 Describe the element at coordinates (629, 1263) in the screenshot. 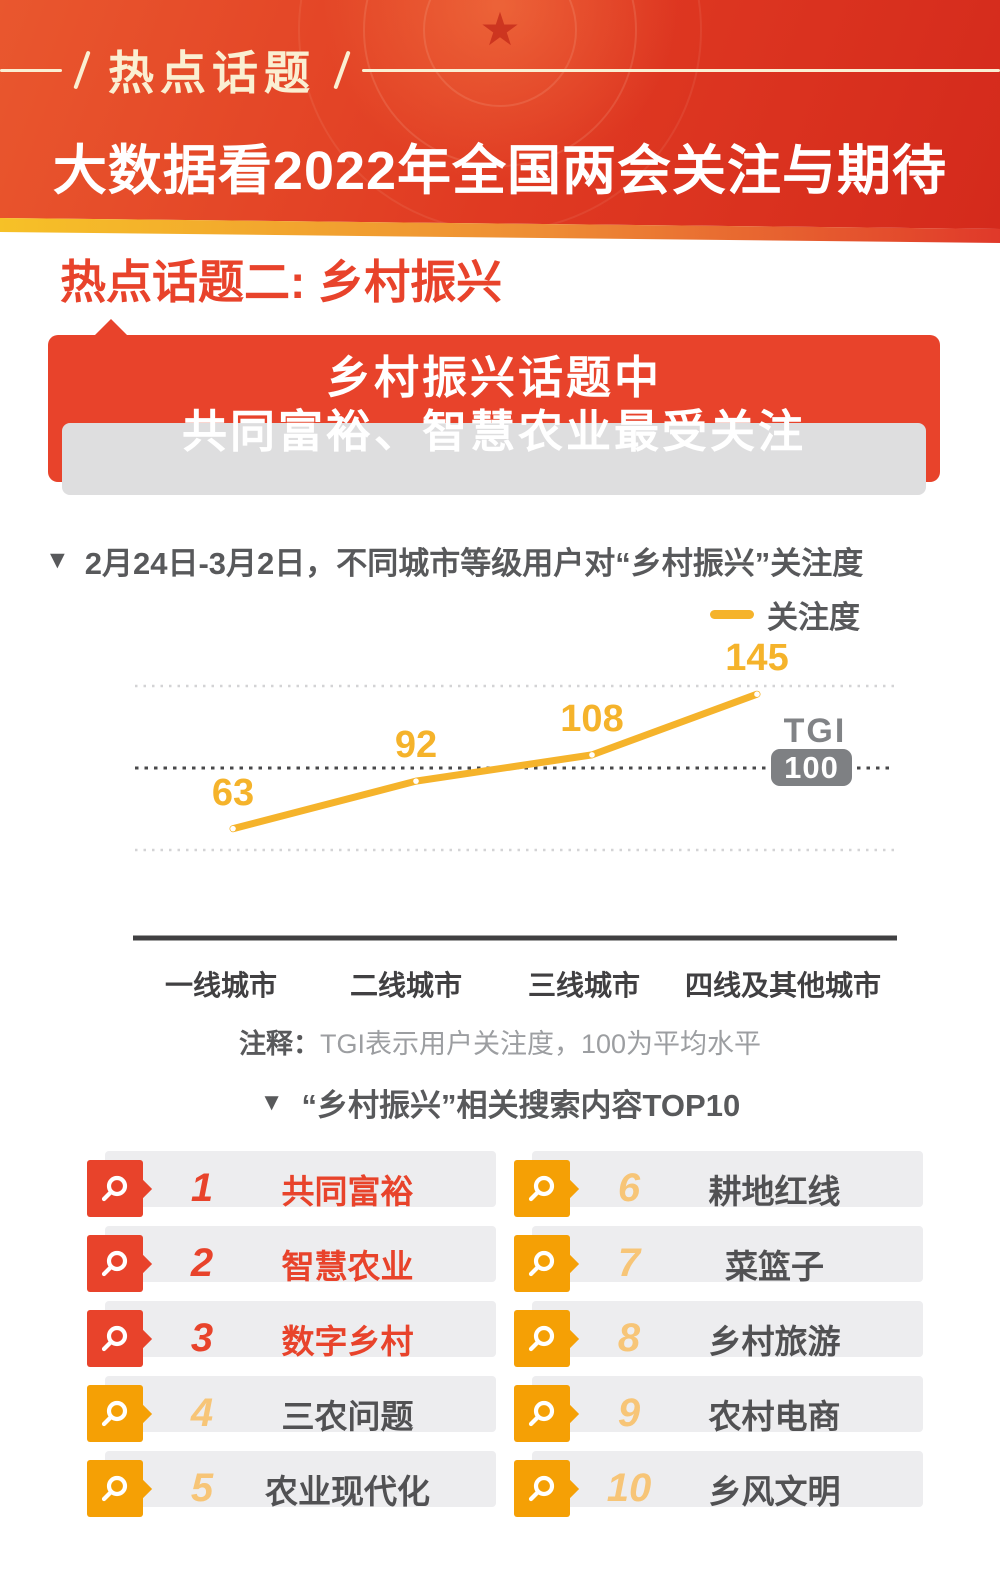

I see `rank-number: 7` at that location.